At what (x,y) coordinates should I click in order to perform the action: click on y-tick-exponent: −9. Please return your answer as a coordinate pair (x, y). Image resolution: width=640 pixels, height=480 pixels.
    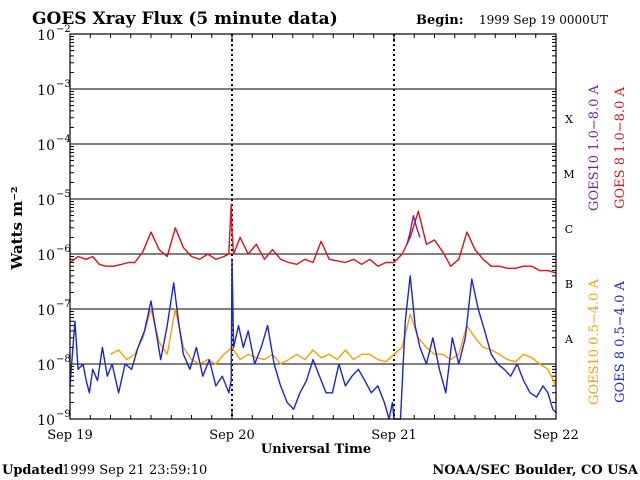
    Looking at the image, I should click on (63, 414).